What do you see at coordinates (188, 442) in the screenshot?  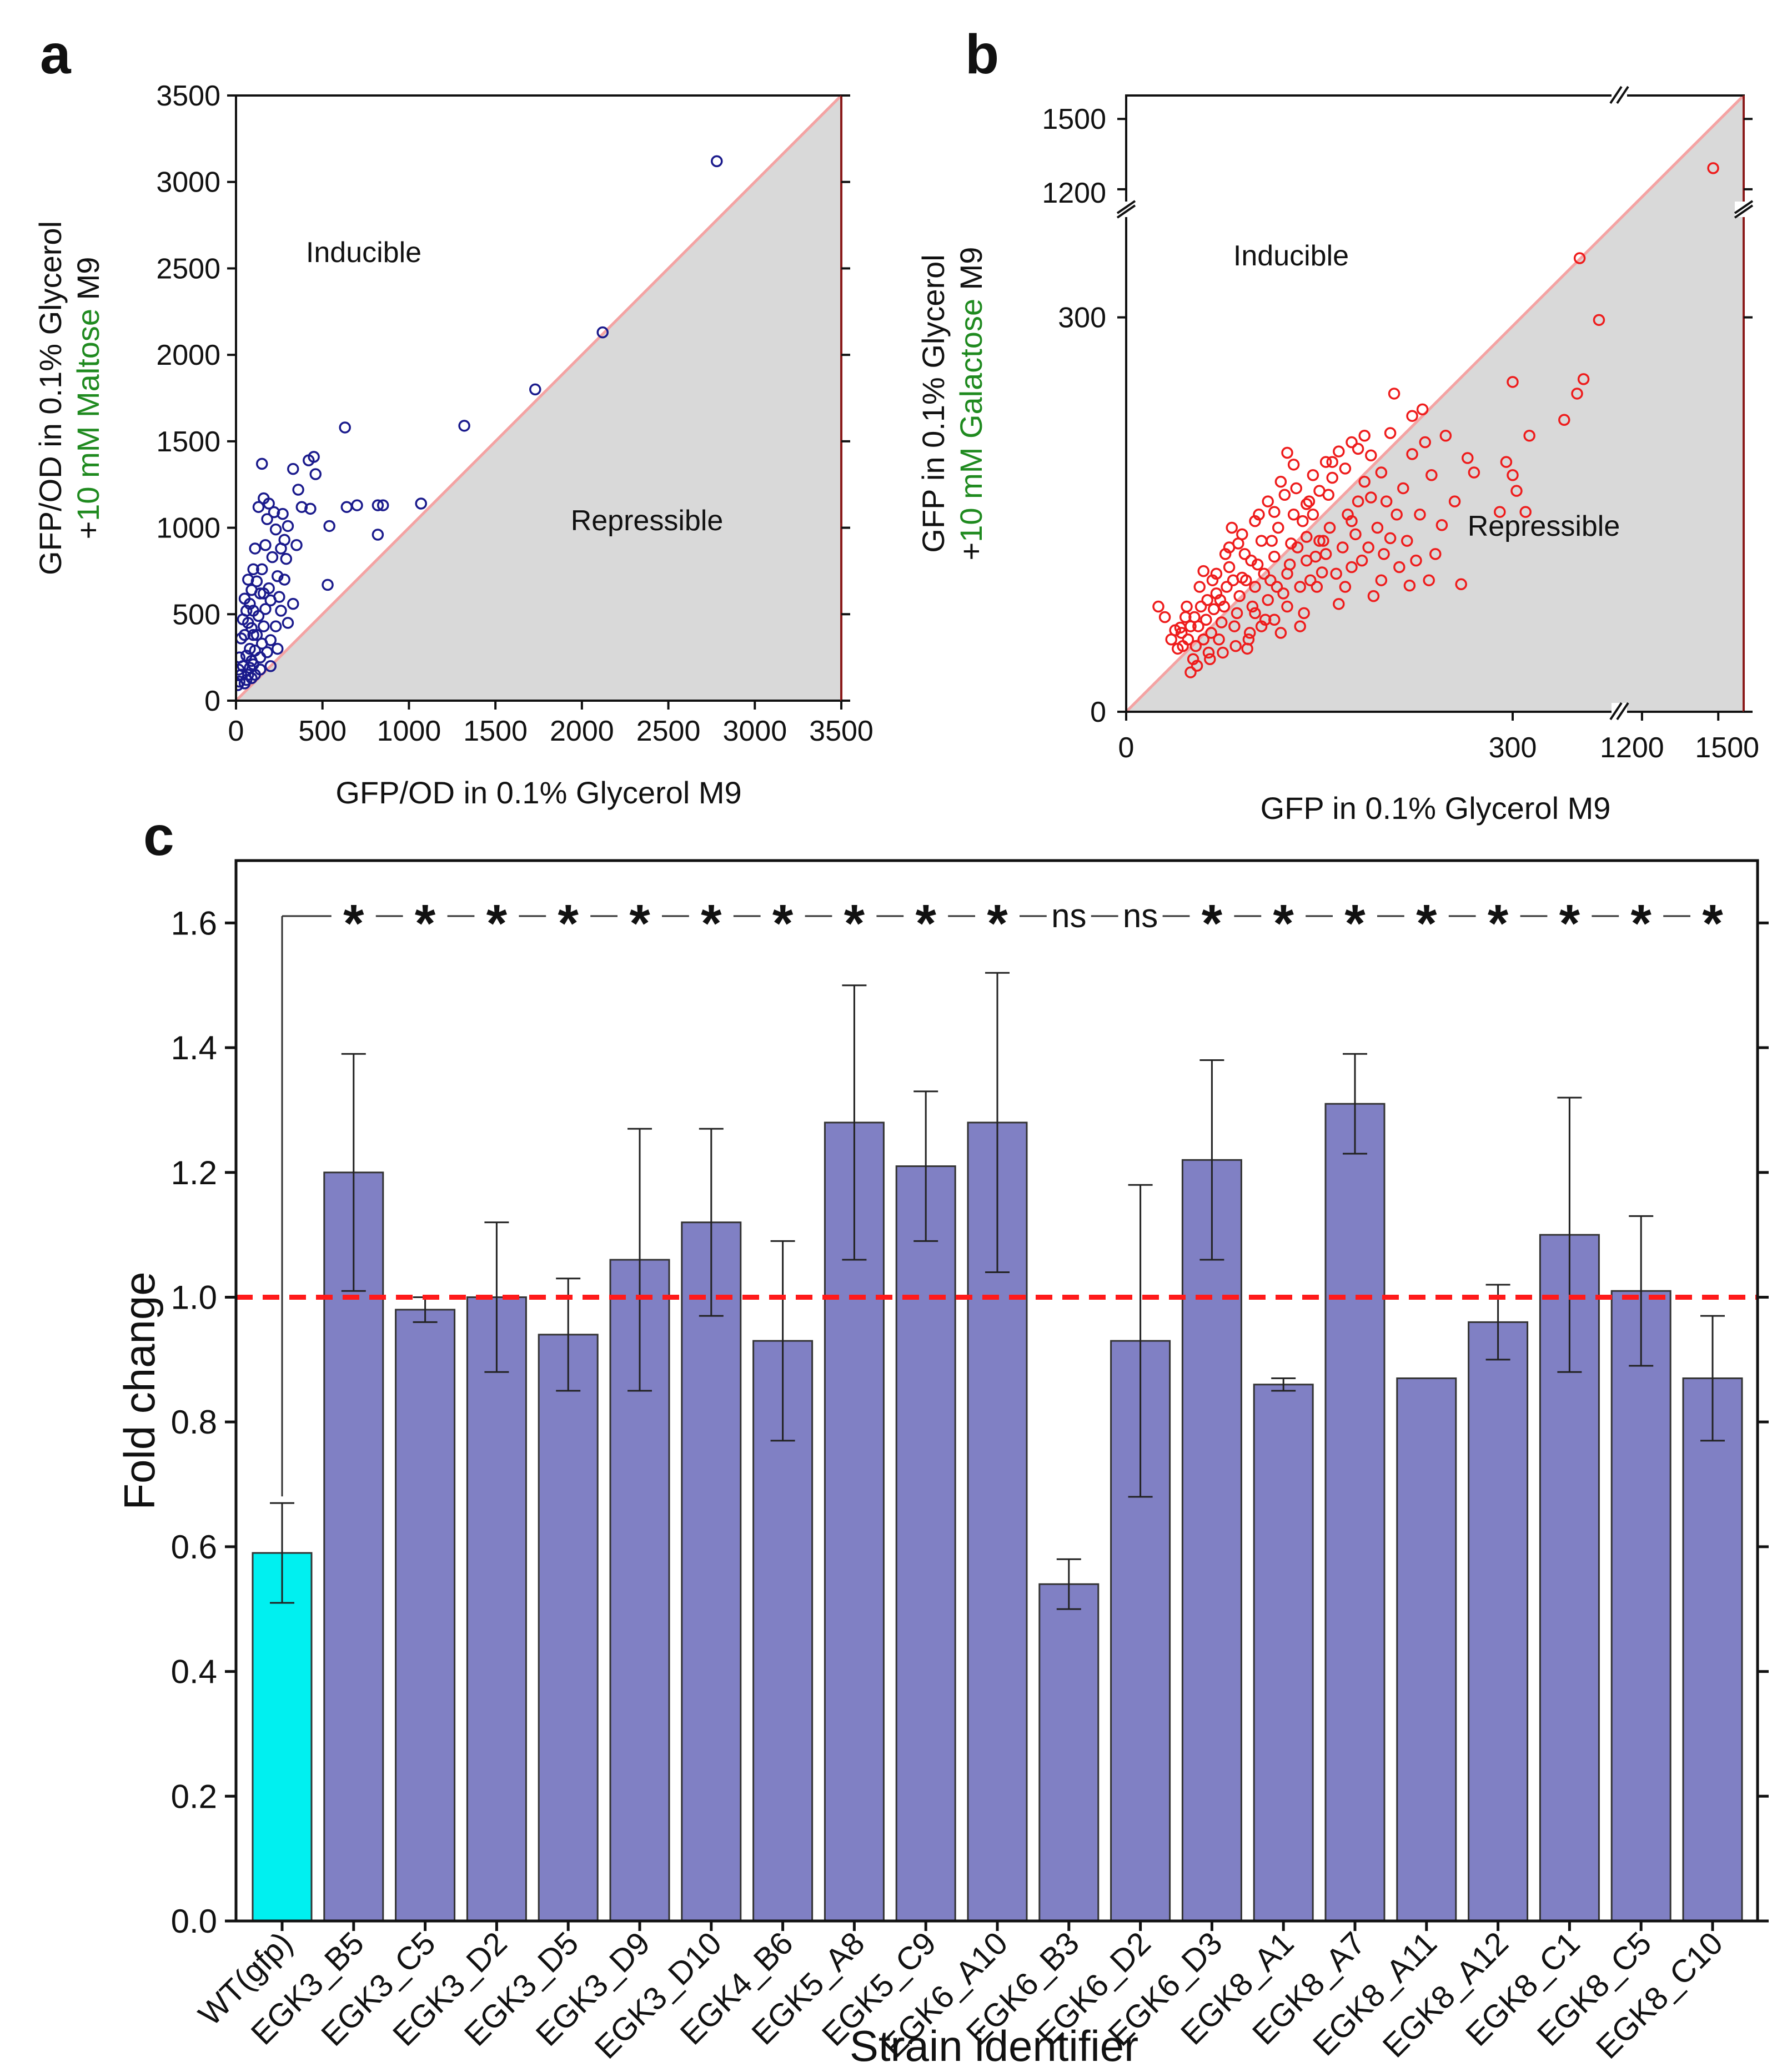 I see `panel-a-ytick-label-3: 1500` at bounding box center [188, 442].